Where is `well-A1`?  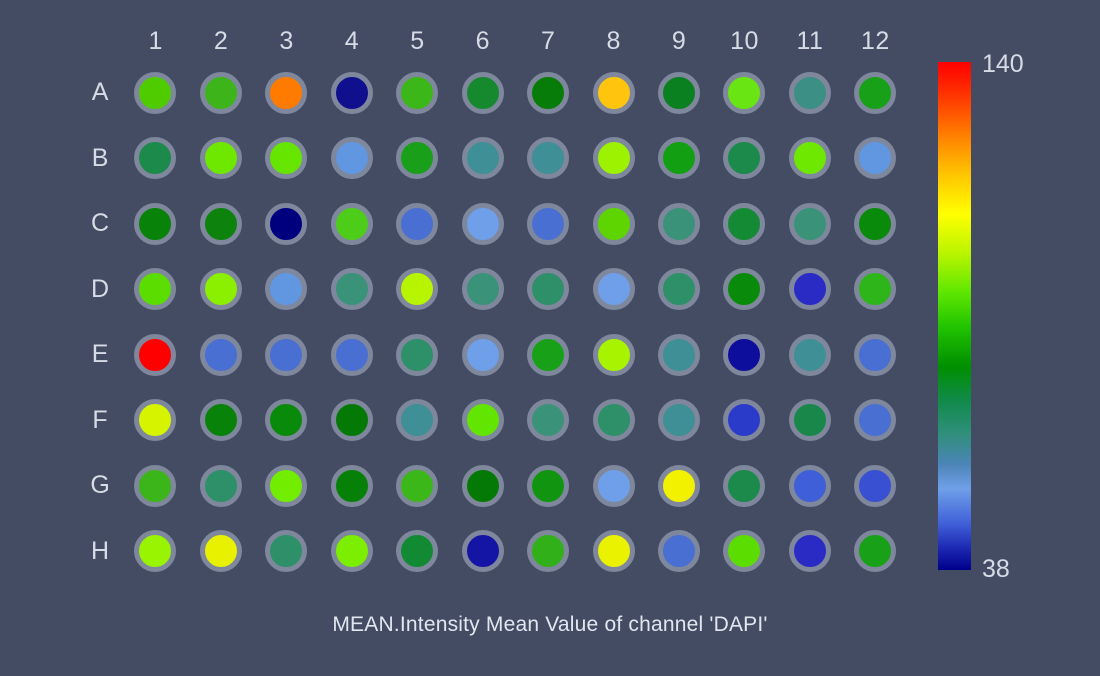
well-A1 is located at coordinates (155, 92).